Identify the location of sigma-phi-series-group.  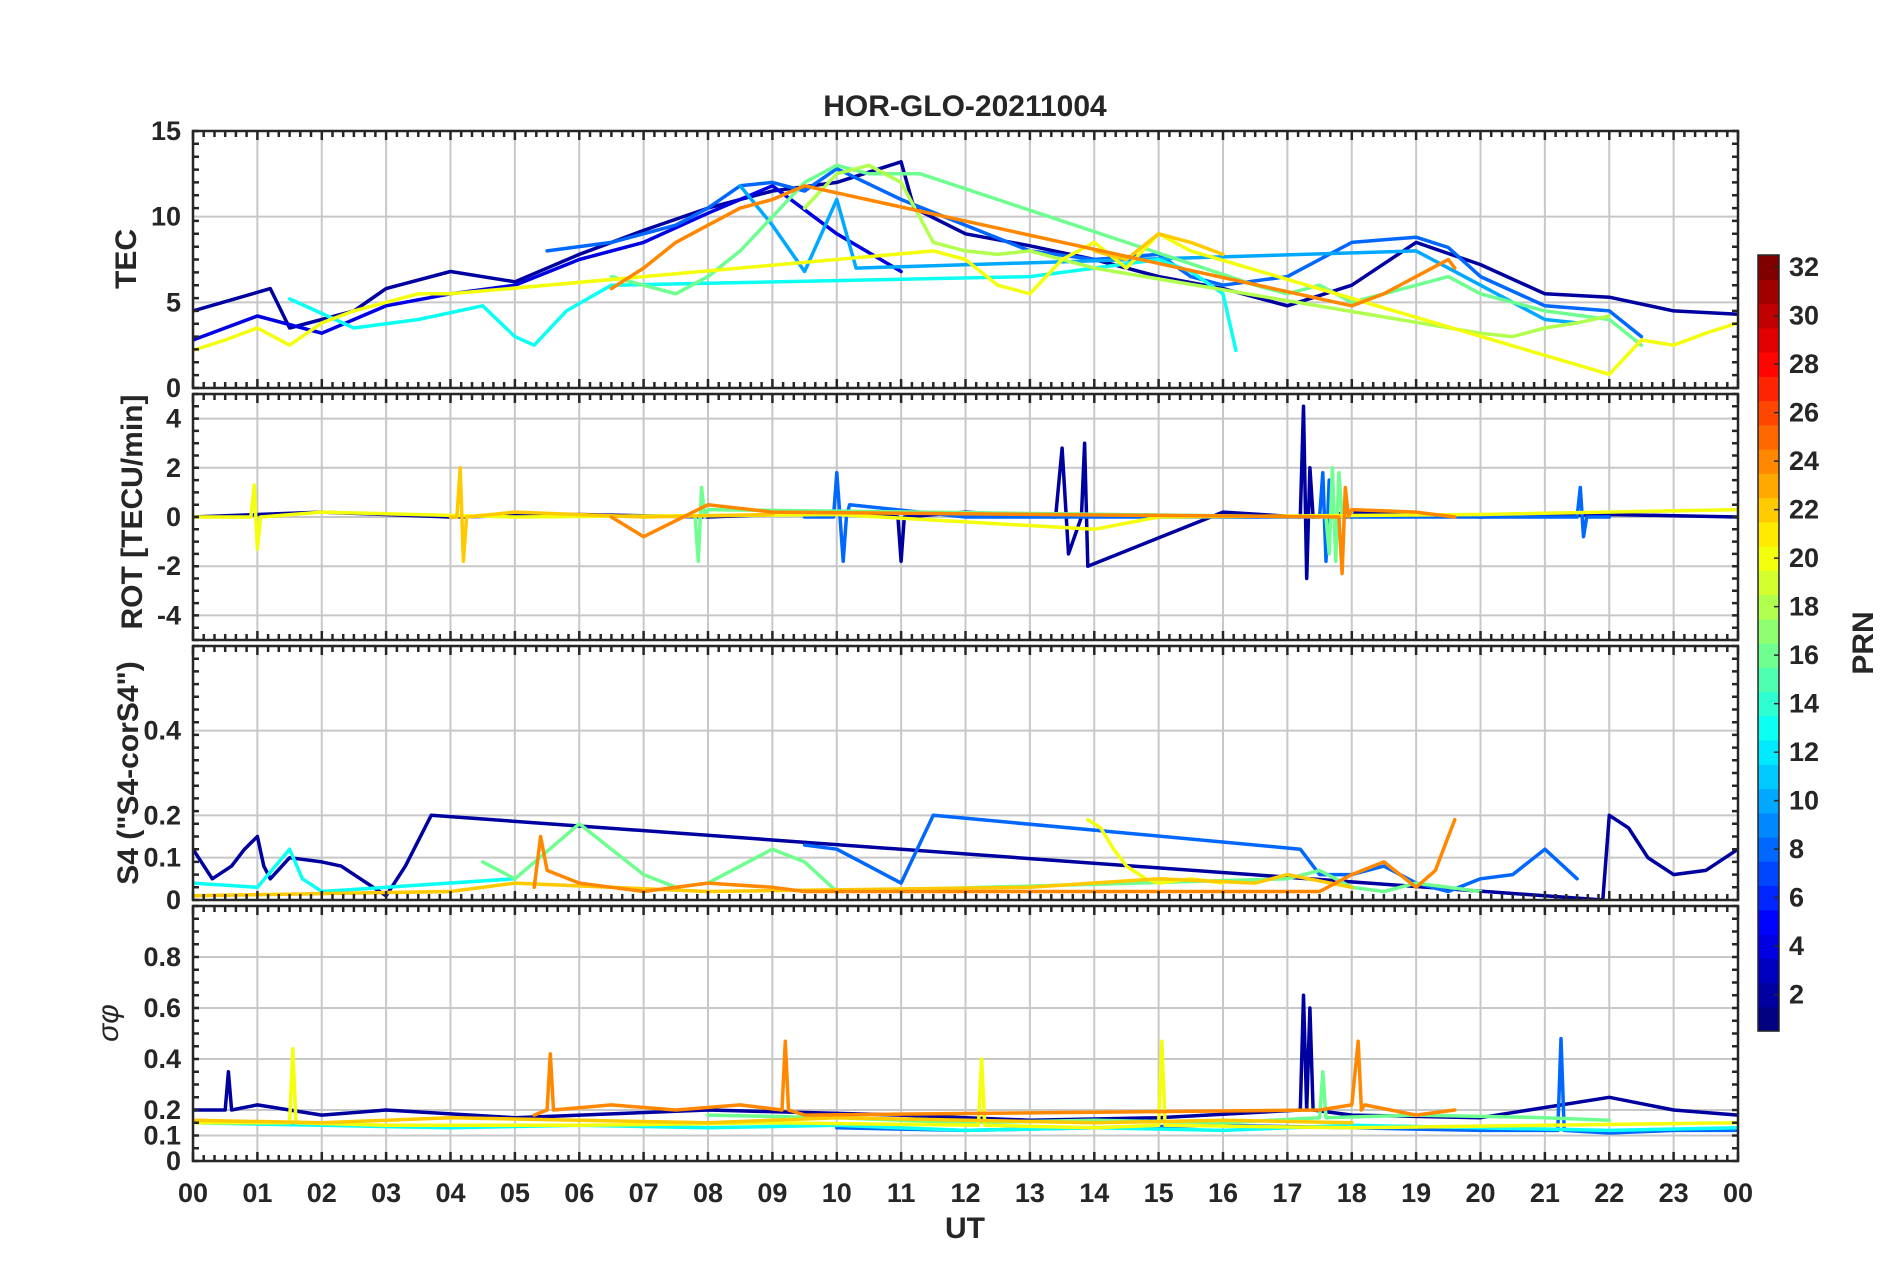
(965, 1064).